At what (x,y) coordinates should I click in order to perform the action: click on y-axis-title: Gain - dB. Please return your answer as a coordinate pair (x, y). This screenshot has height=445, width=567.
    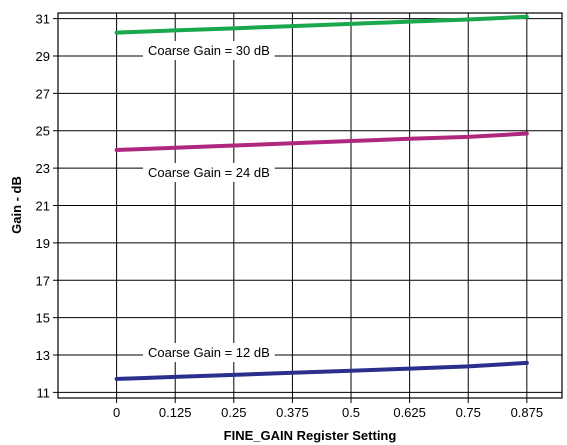
    Looking at the image, I should click on (16, 205).